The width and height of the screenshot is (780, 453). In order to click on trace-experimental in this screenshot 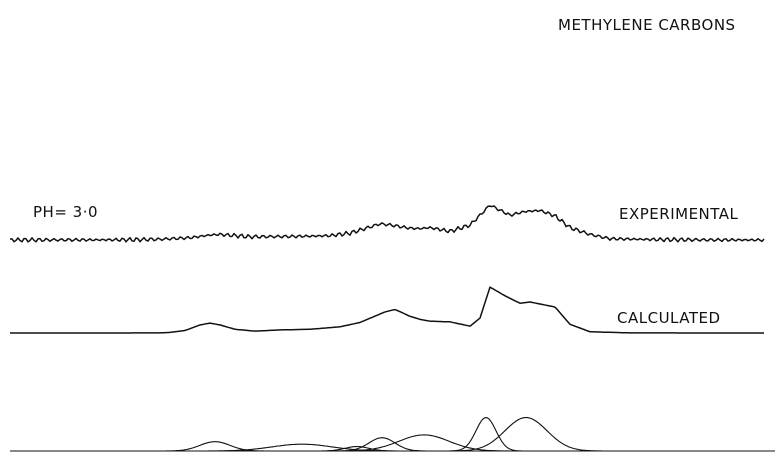, I will do `click(387, 224)`.